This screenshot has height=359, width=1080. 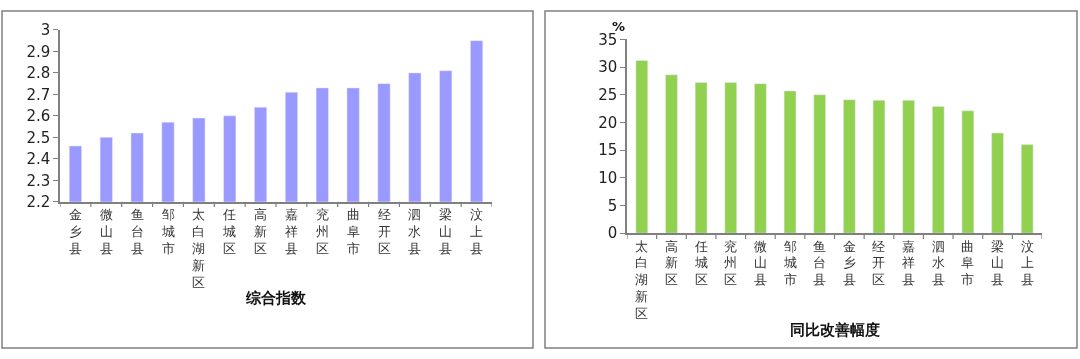 What do you see at coordinates (38, 137) in the screenshot?
I see `y-tick-label: 2.5` at bounding box center [38, 137].